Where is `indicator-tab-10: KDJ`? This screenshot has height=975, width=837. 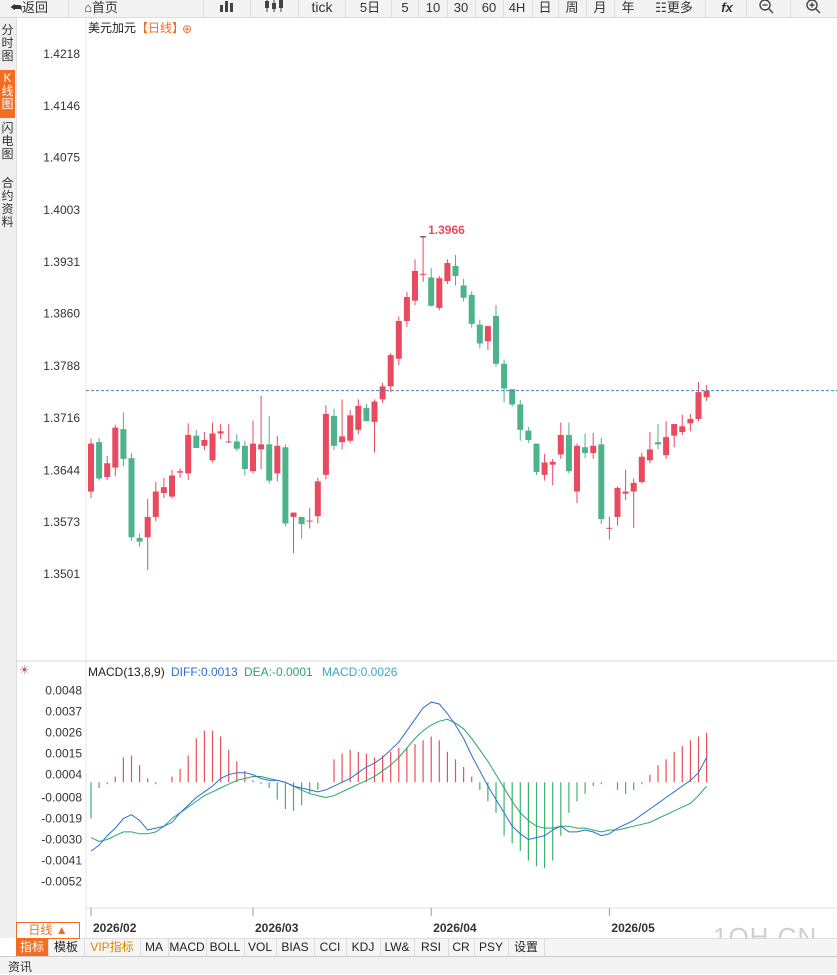 indicator-tab-10: KDJ is located at coordinates (363, 947).